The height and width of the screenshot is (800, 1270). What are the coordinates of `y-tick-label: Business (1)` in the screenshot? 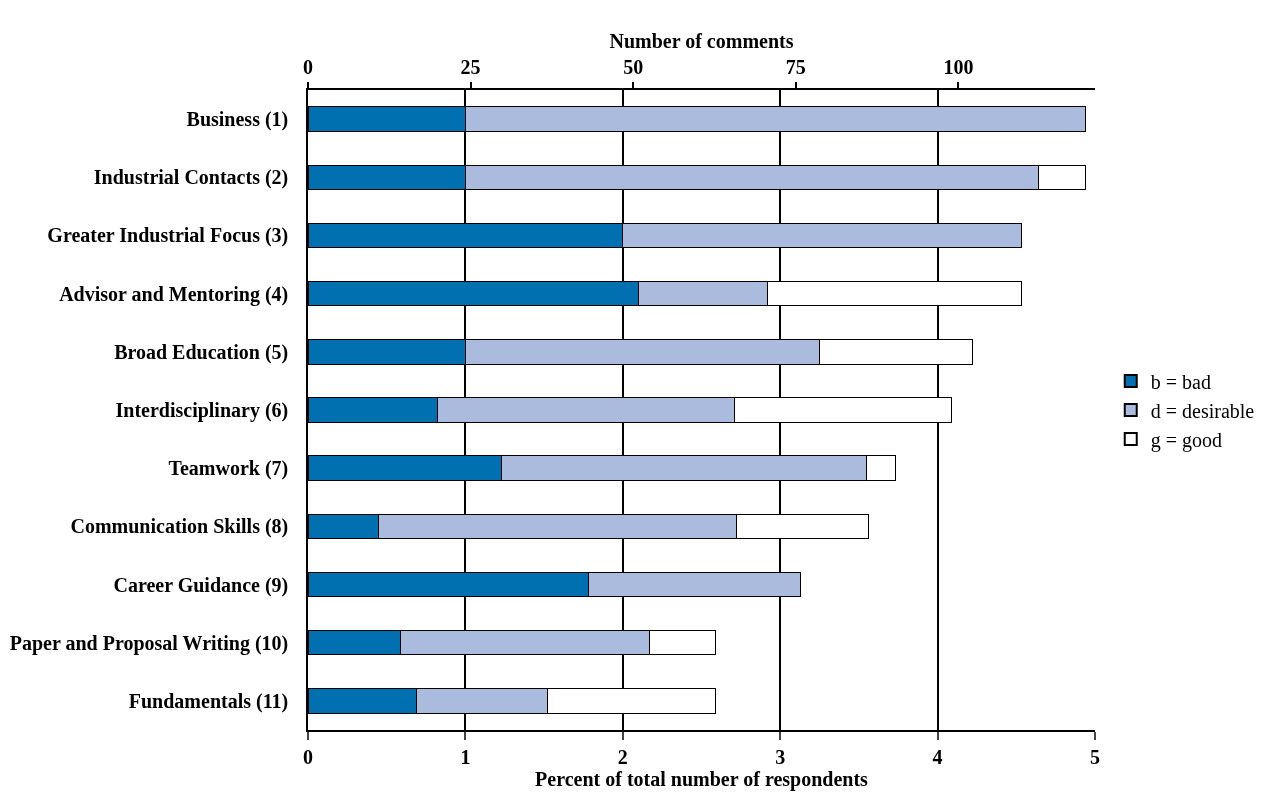 It's located at (237, 120).